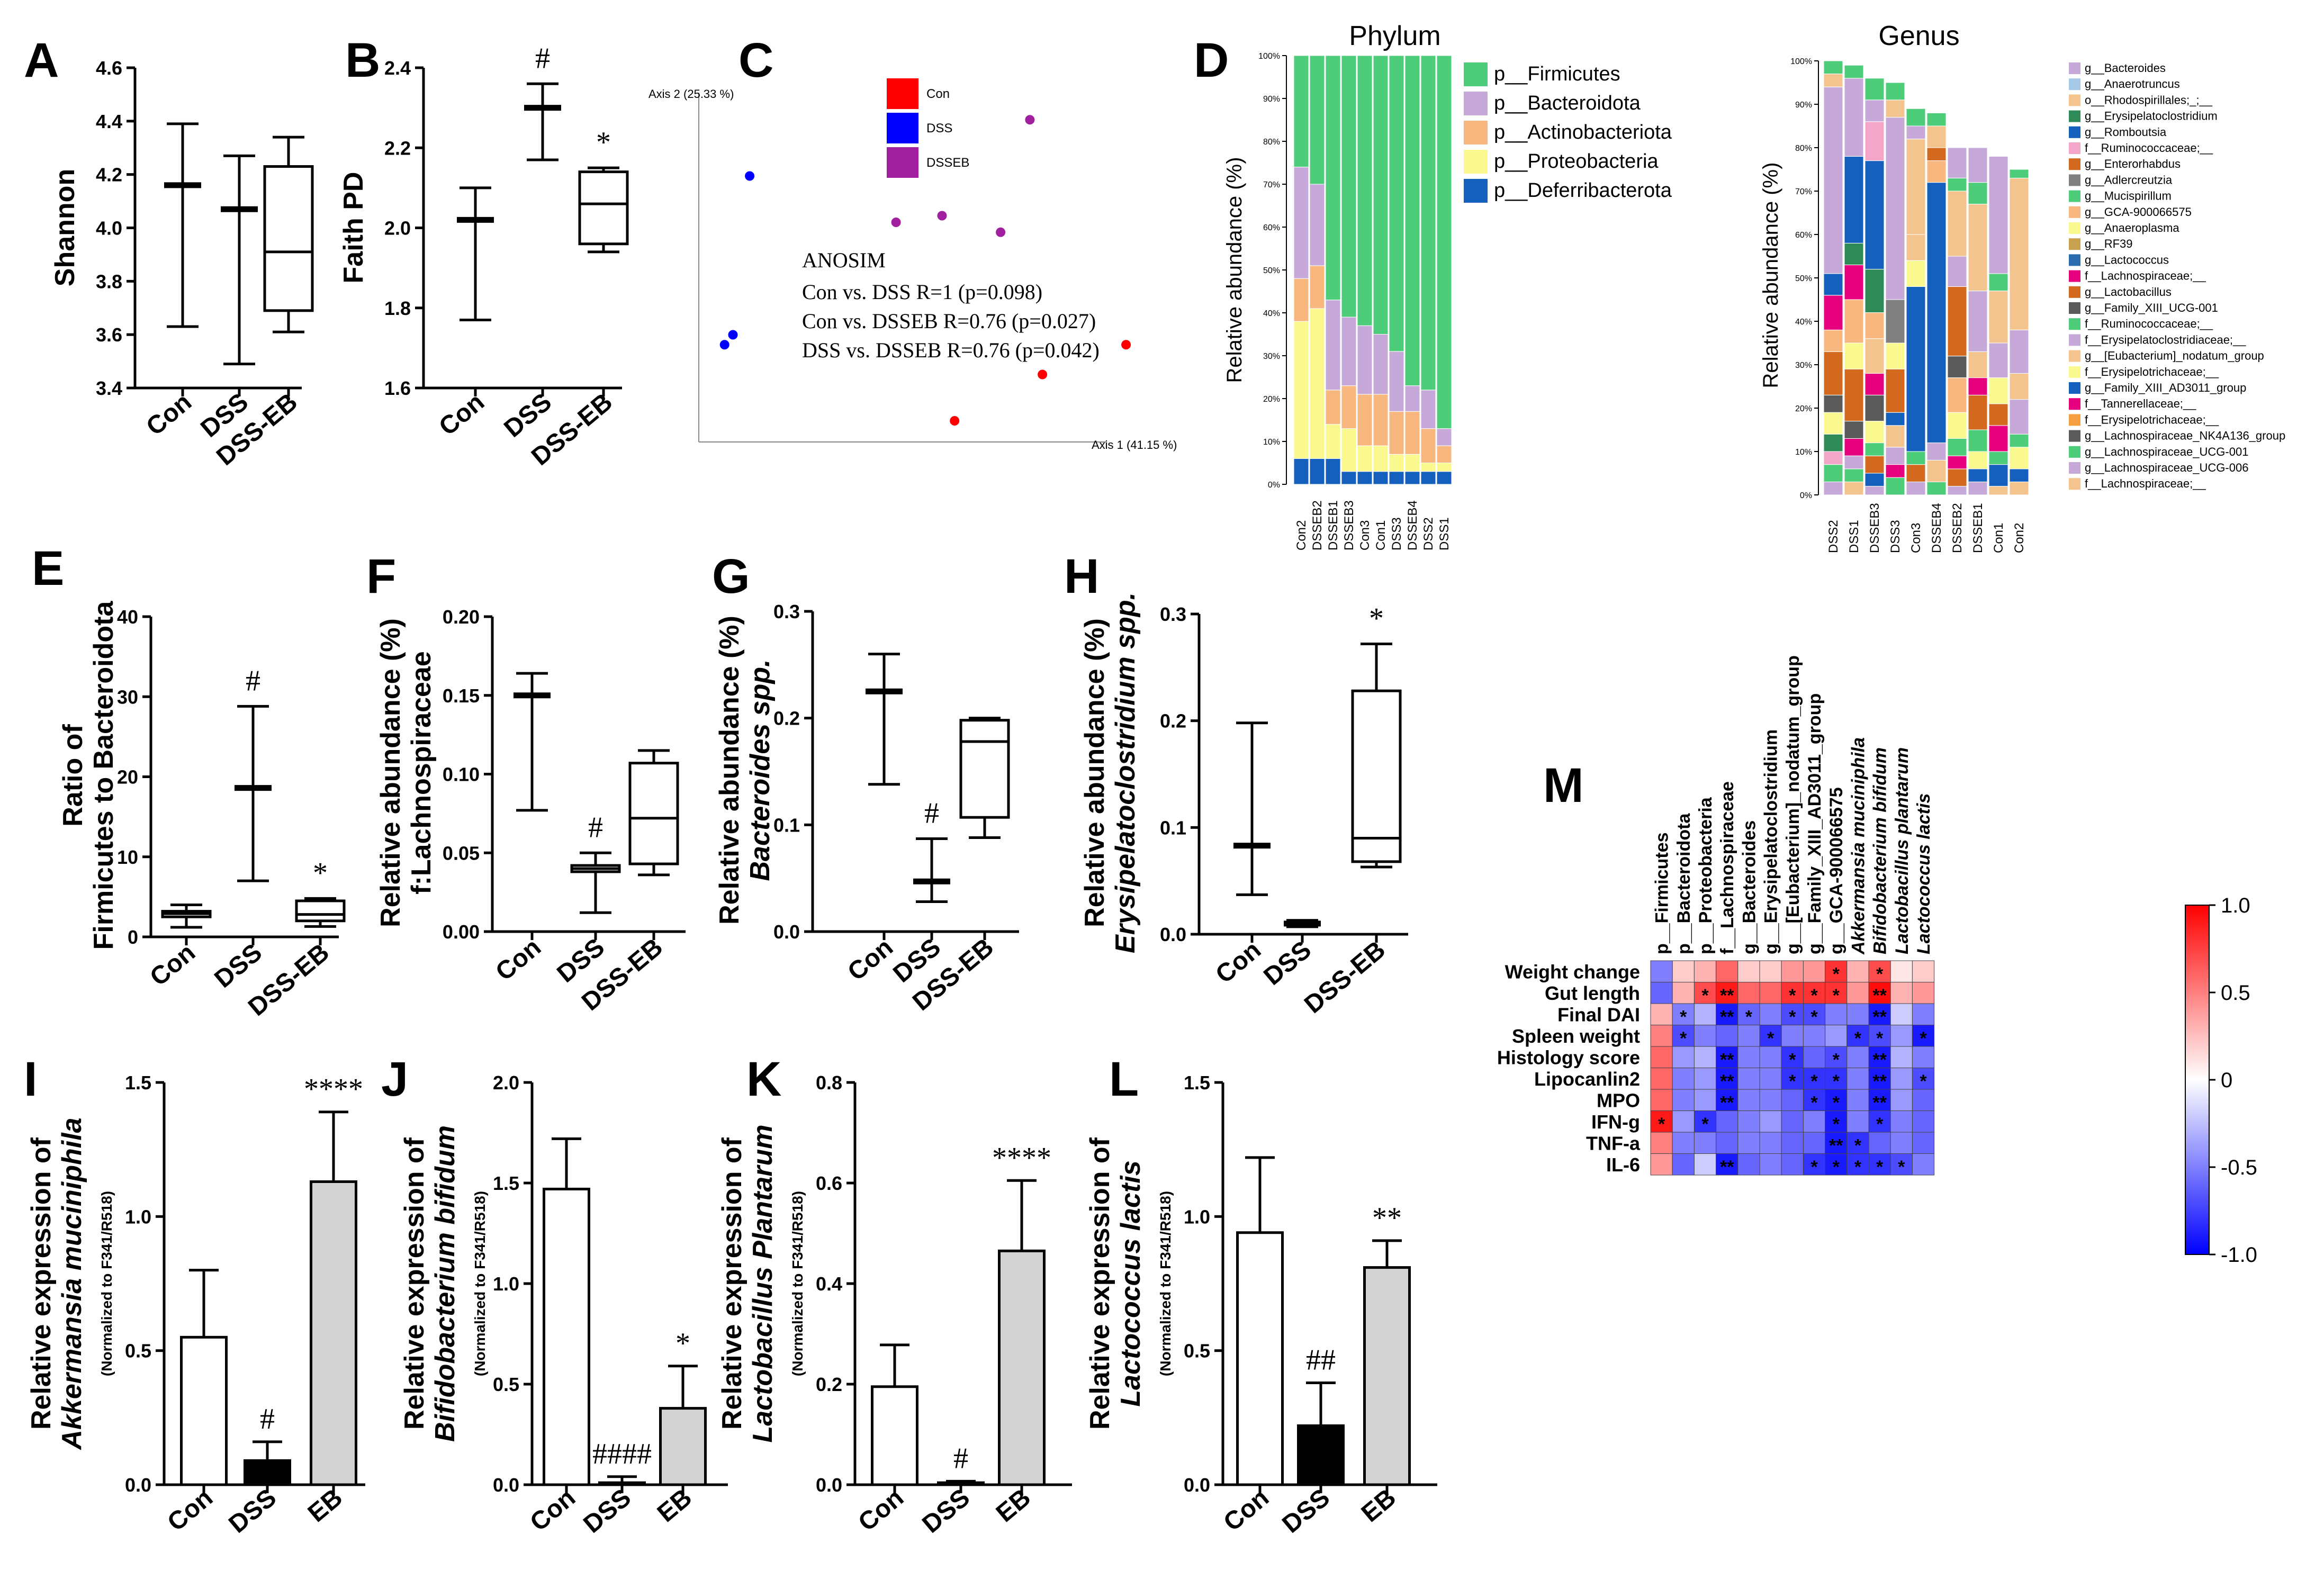 This screenshot has height=1571, width=2324. I want to click on x-category-label: Con, so click(1239, 962).